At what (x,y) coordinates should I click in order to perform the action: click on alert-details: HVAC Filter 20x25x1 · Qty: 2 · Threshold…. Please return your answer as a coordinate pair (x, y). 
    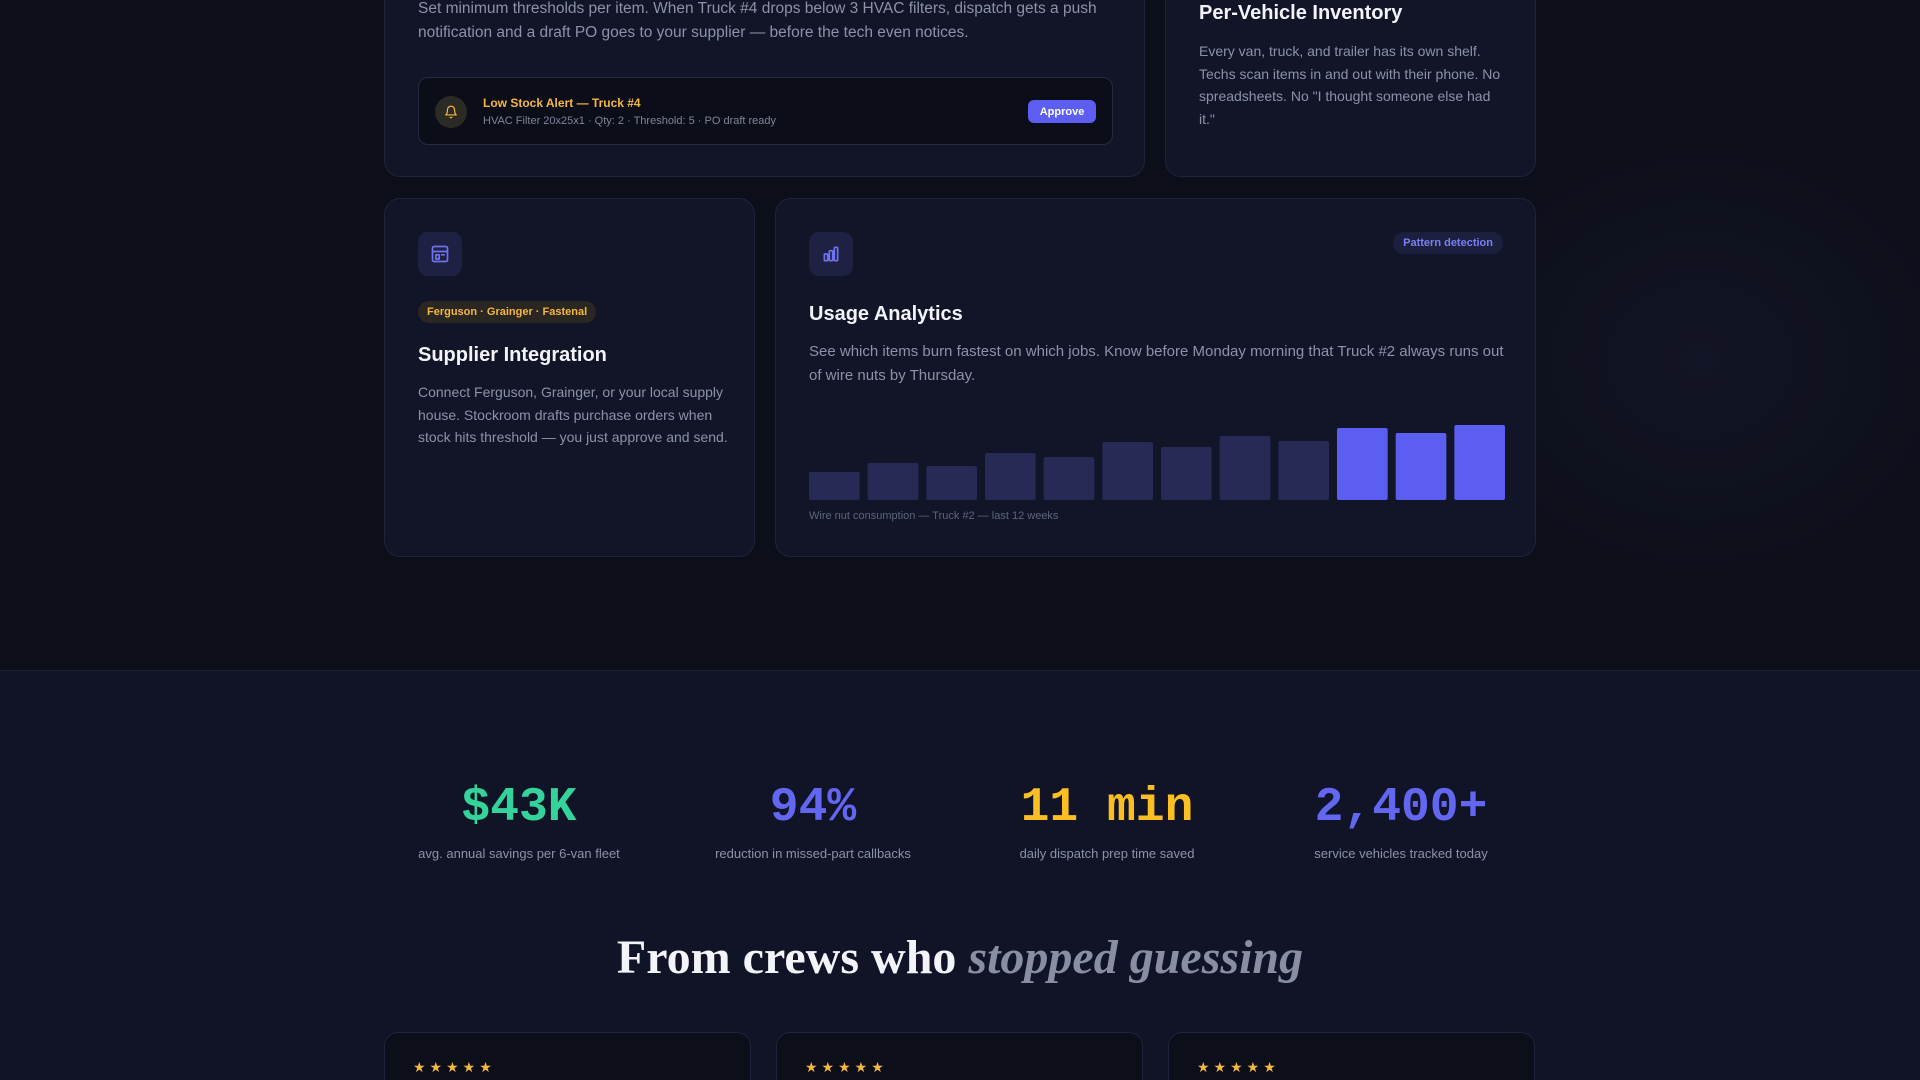
    Looking at the image, I should click on (630, 121).